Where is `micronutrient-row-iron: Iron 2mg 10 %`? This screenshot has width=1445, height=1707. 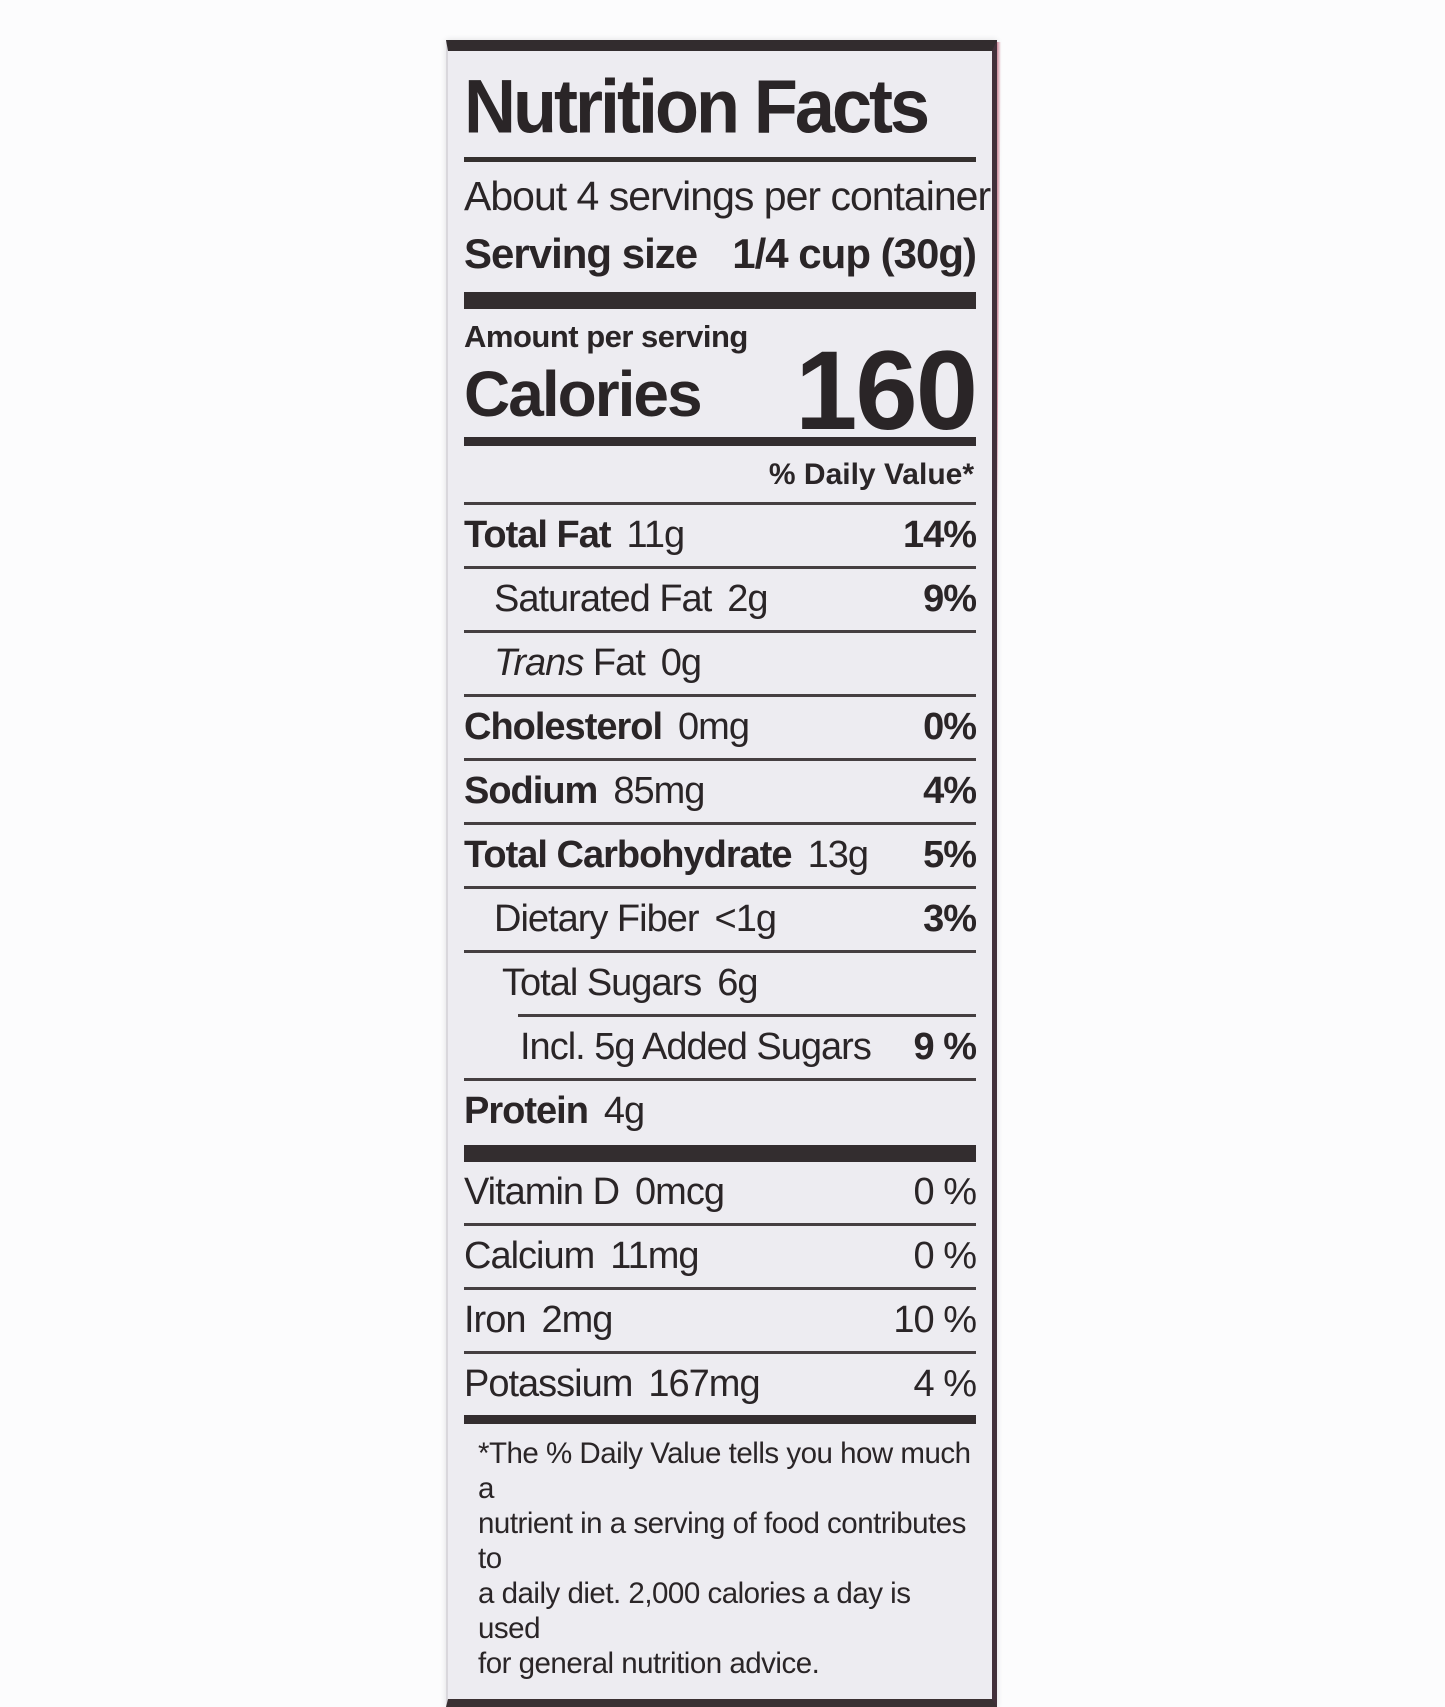
micronutrient-row-iron: Iron 2mg 10 % is located at coordinates (720, 1320).